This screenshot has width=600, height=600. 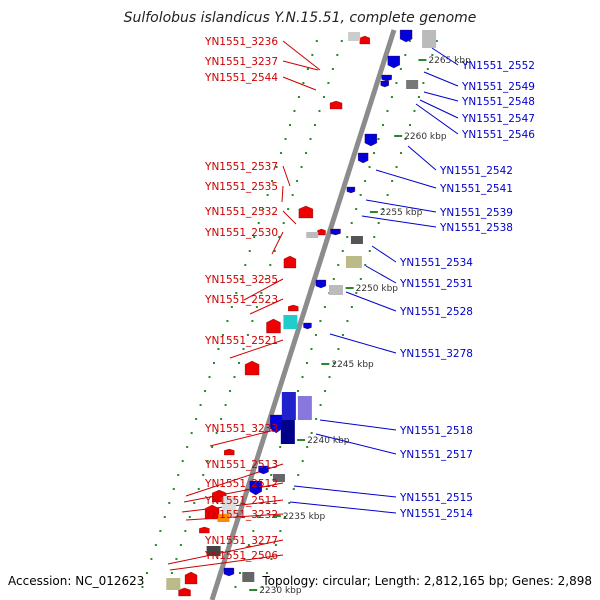 What do you see at coordinates (241, 300) in the screenshot?
I see `left-gene-label: YN1551_2523` at bounding box center [241, 300].